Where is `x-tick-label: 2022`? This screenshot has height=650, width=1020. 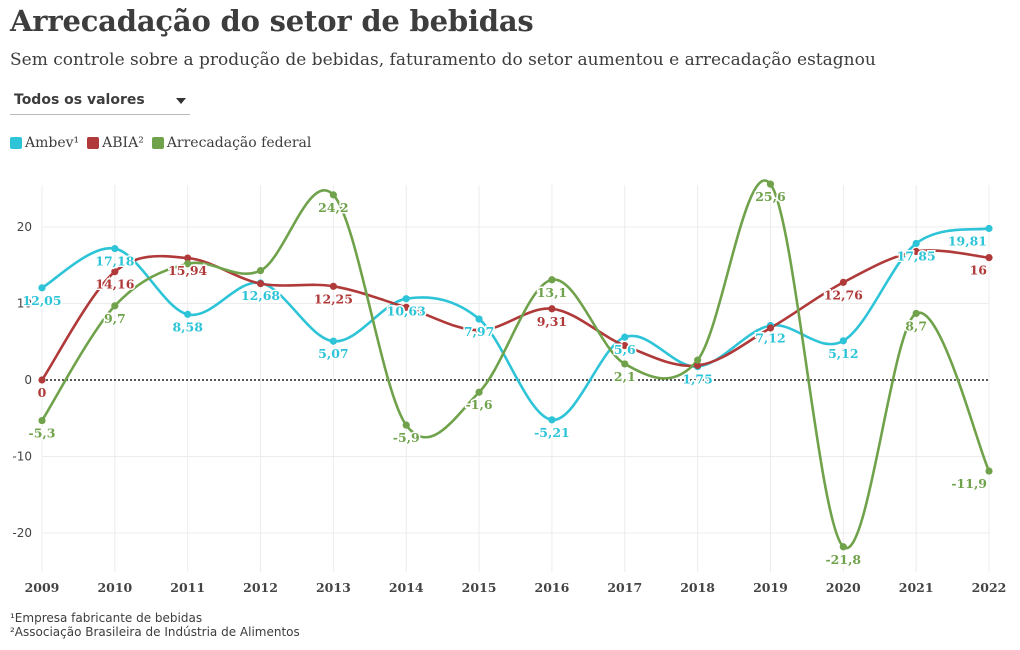 x-tick-label: 2022 is located at coordinates (989, 587).